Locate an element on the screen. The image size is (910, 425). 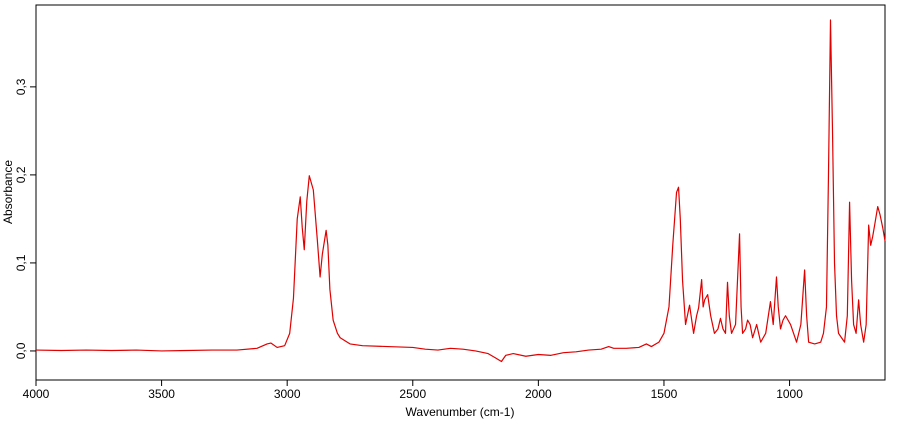
x-tick-label: 3500 is located at coordinates (161, 394).